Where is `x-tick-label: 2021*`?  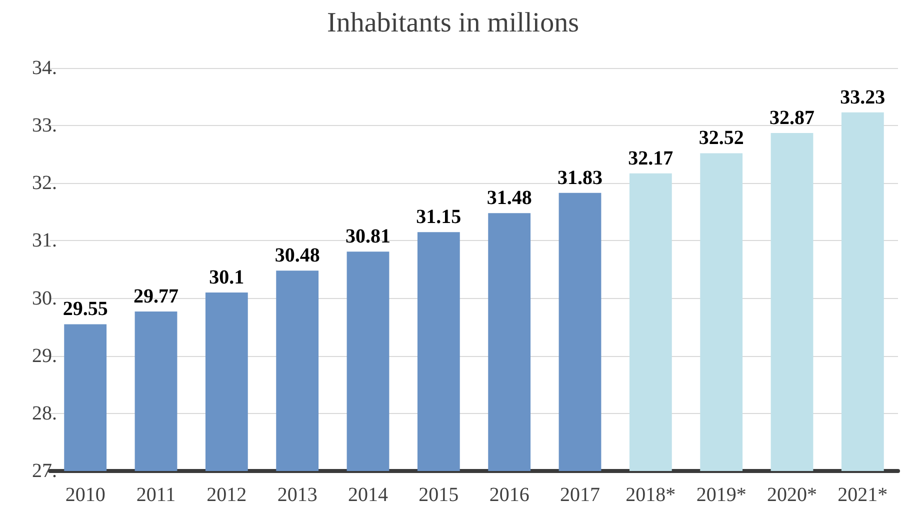 x-tick-label: 2021* is located at coordinates (863, 495).